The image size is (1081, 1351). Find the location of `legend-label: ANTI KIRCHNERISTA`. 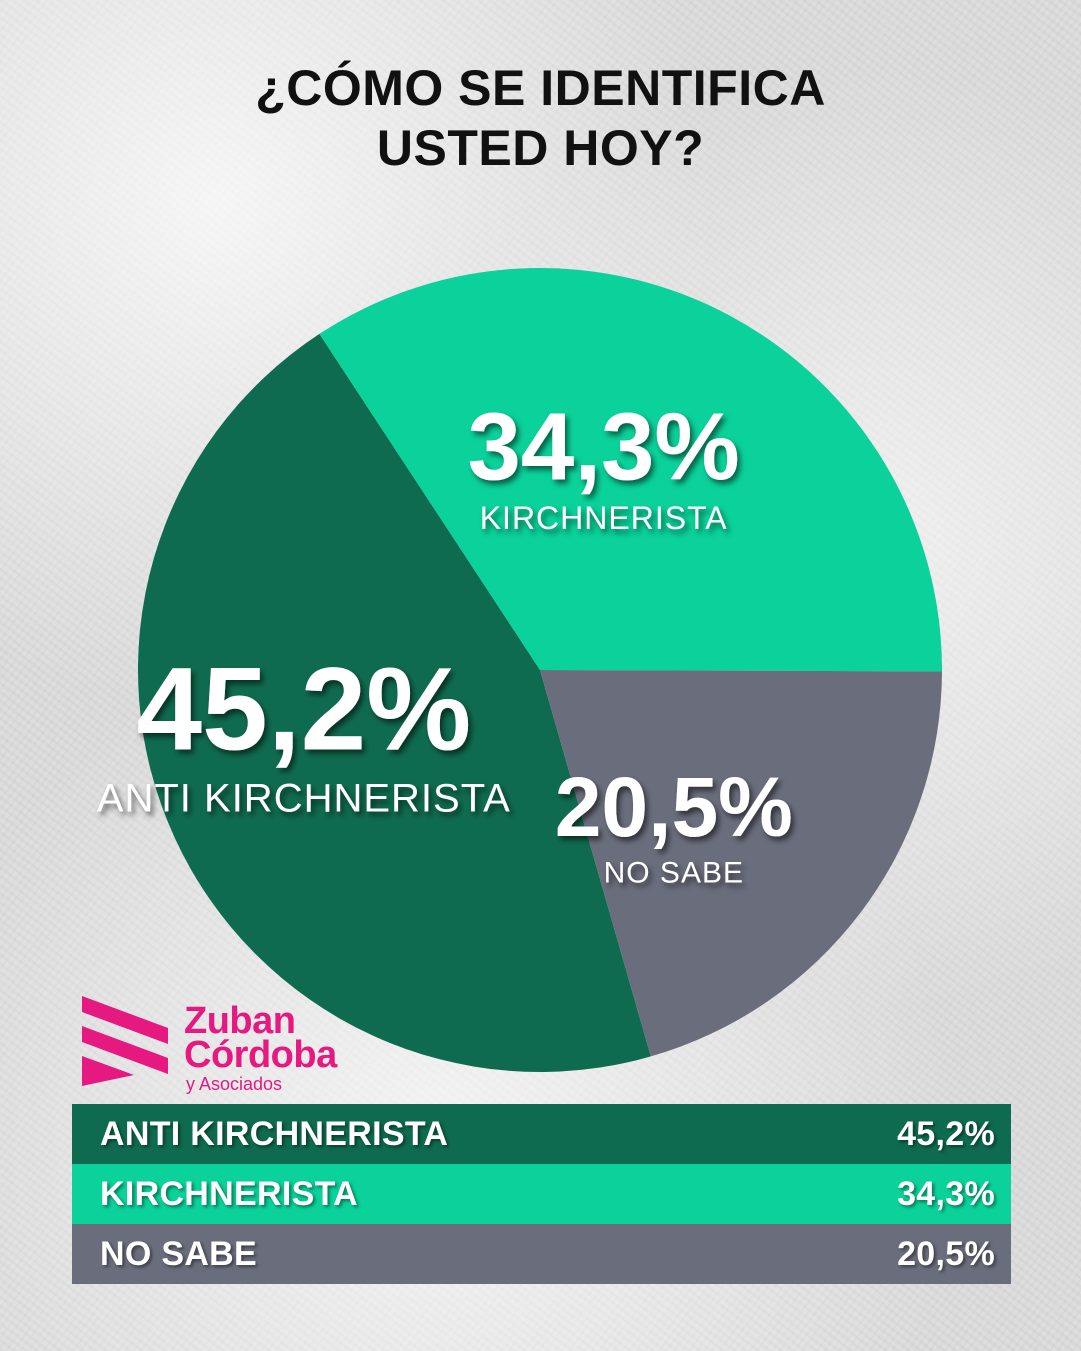

legend-label: ANTI KIRCHNERISTA is located at coordinates (274, 1133).